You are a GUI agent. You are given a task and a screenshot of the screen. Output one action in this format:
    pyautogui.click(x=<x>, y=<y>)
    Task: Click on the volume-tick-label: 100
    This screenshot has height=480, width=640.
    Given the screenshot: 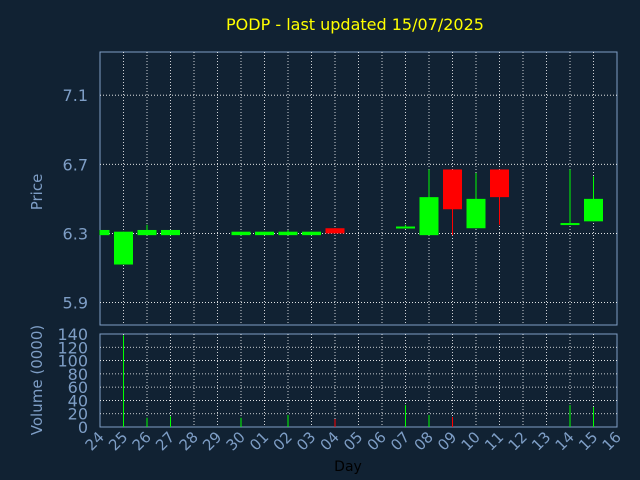 What is the action you would take?
    pyautogui.click(x=72, y=361)
    